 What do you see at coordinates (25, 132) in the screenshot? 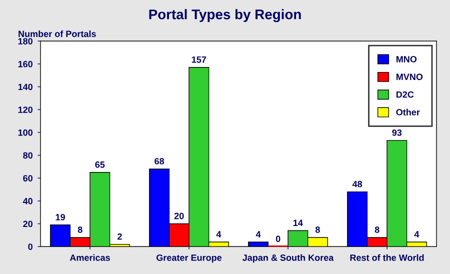
I see `y-tick-label: 100` at bounding box center [25, 132].